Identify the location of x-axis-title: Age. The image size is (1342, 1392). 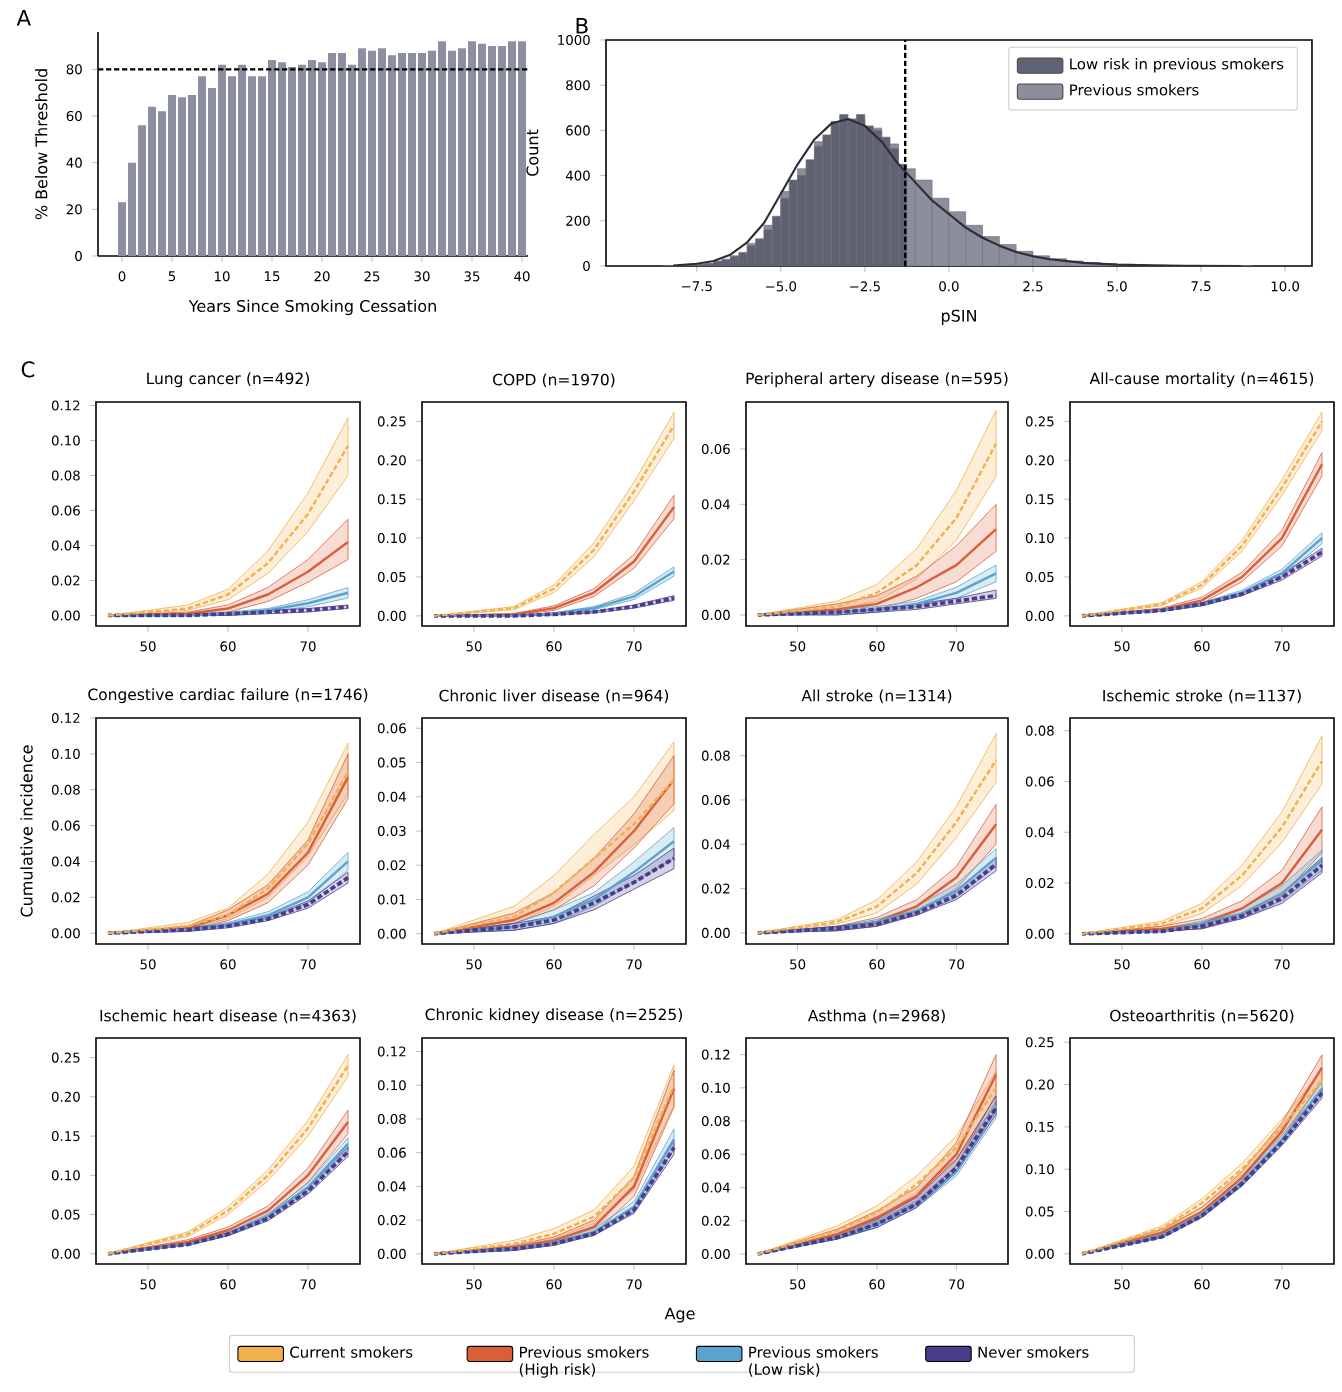
(679, 1315).